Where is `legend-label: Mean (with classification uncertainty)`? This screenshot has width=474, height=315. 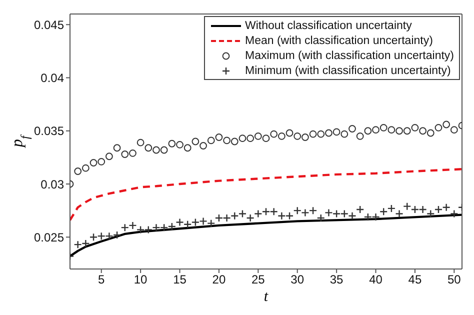
legend-label: Mean (with classification uncertainty) is located at coordinates (339, 40).